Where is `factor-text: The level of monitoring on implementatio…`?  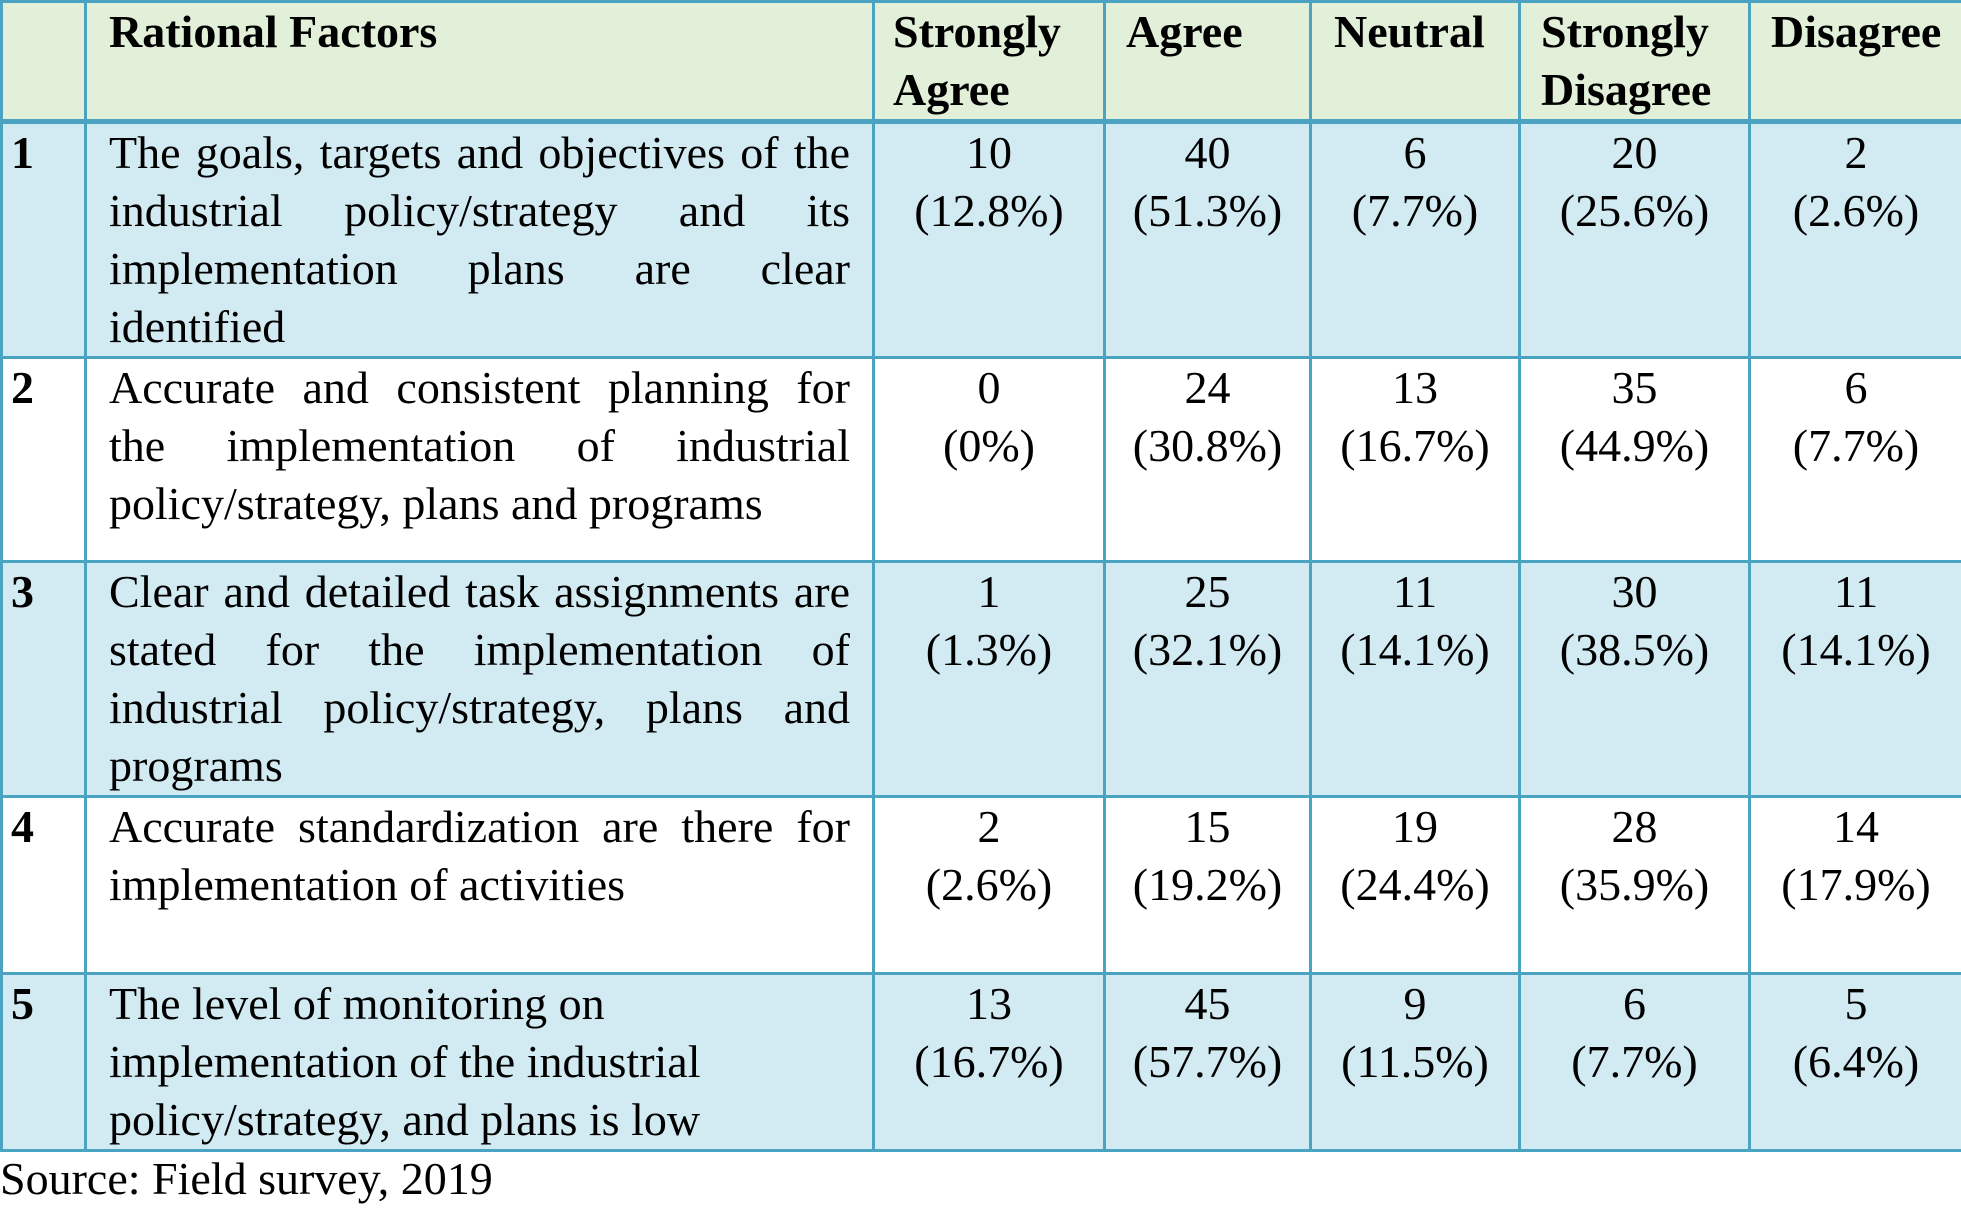
factor-text: The level of monitoring on implementatio… is located at coordinates (480, 1062).